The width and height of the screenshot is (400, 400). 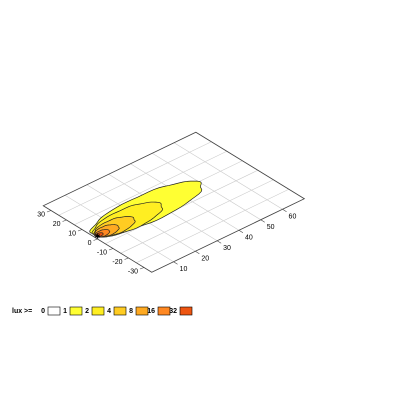 I want to click on x-tick-label: 20, so click(x=205, y=258).